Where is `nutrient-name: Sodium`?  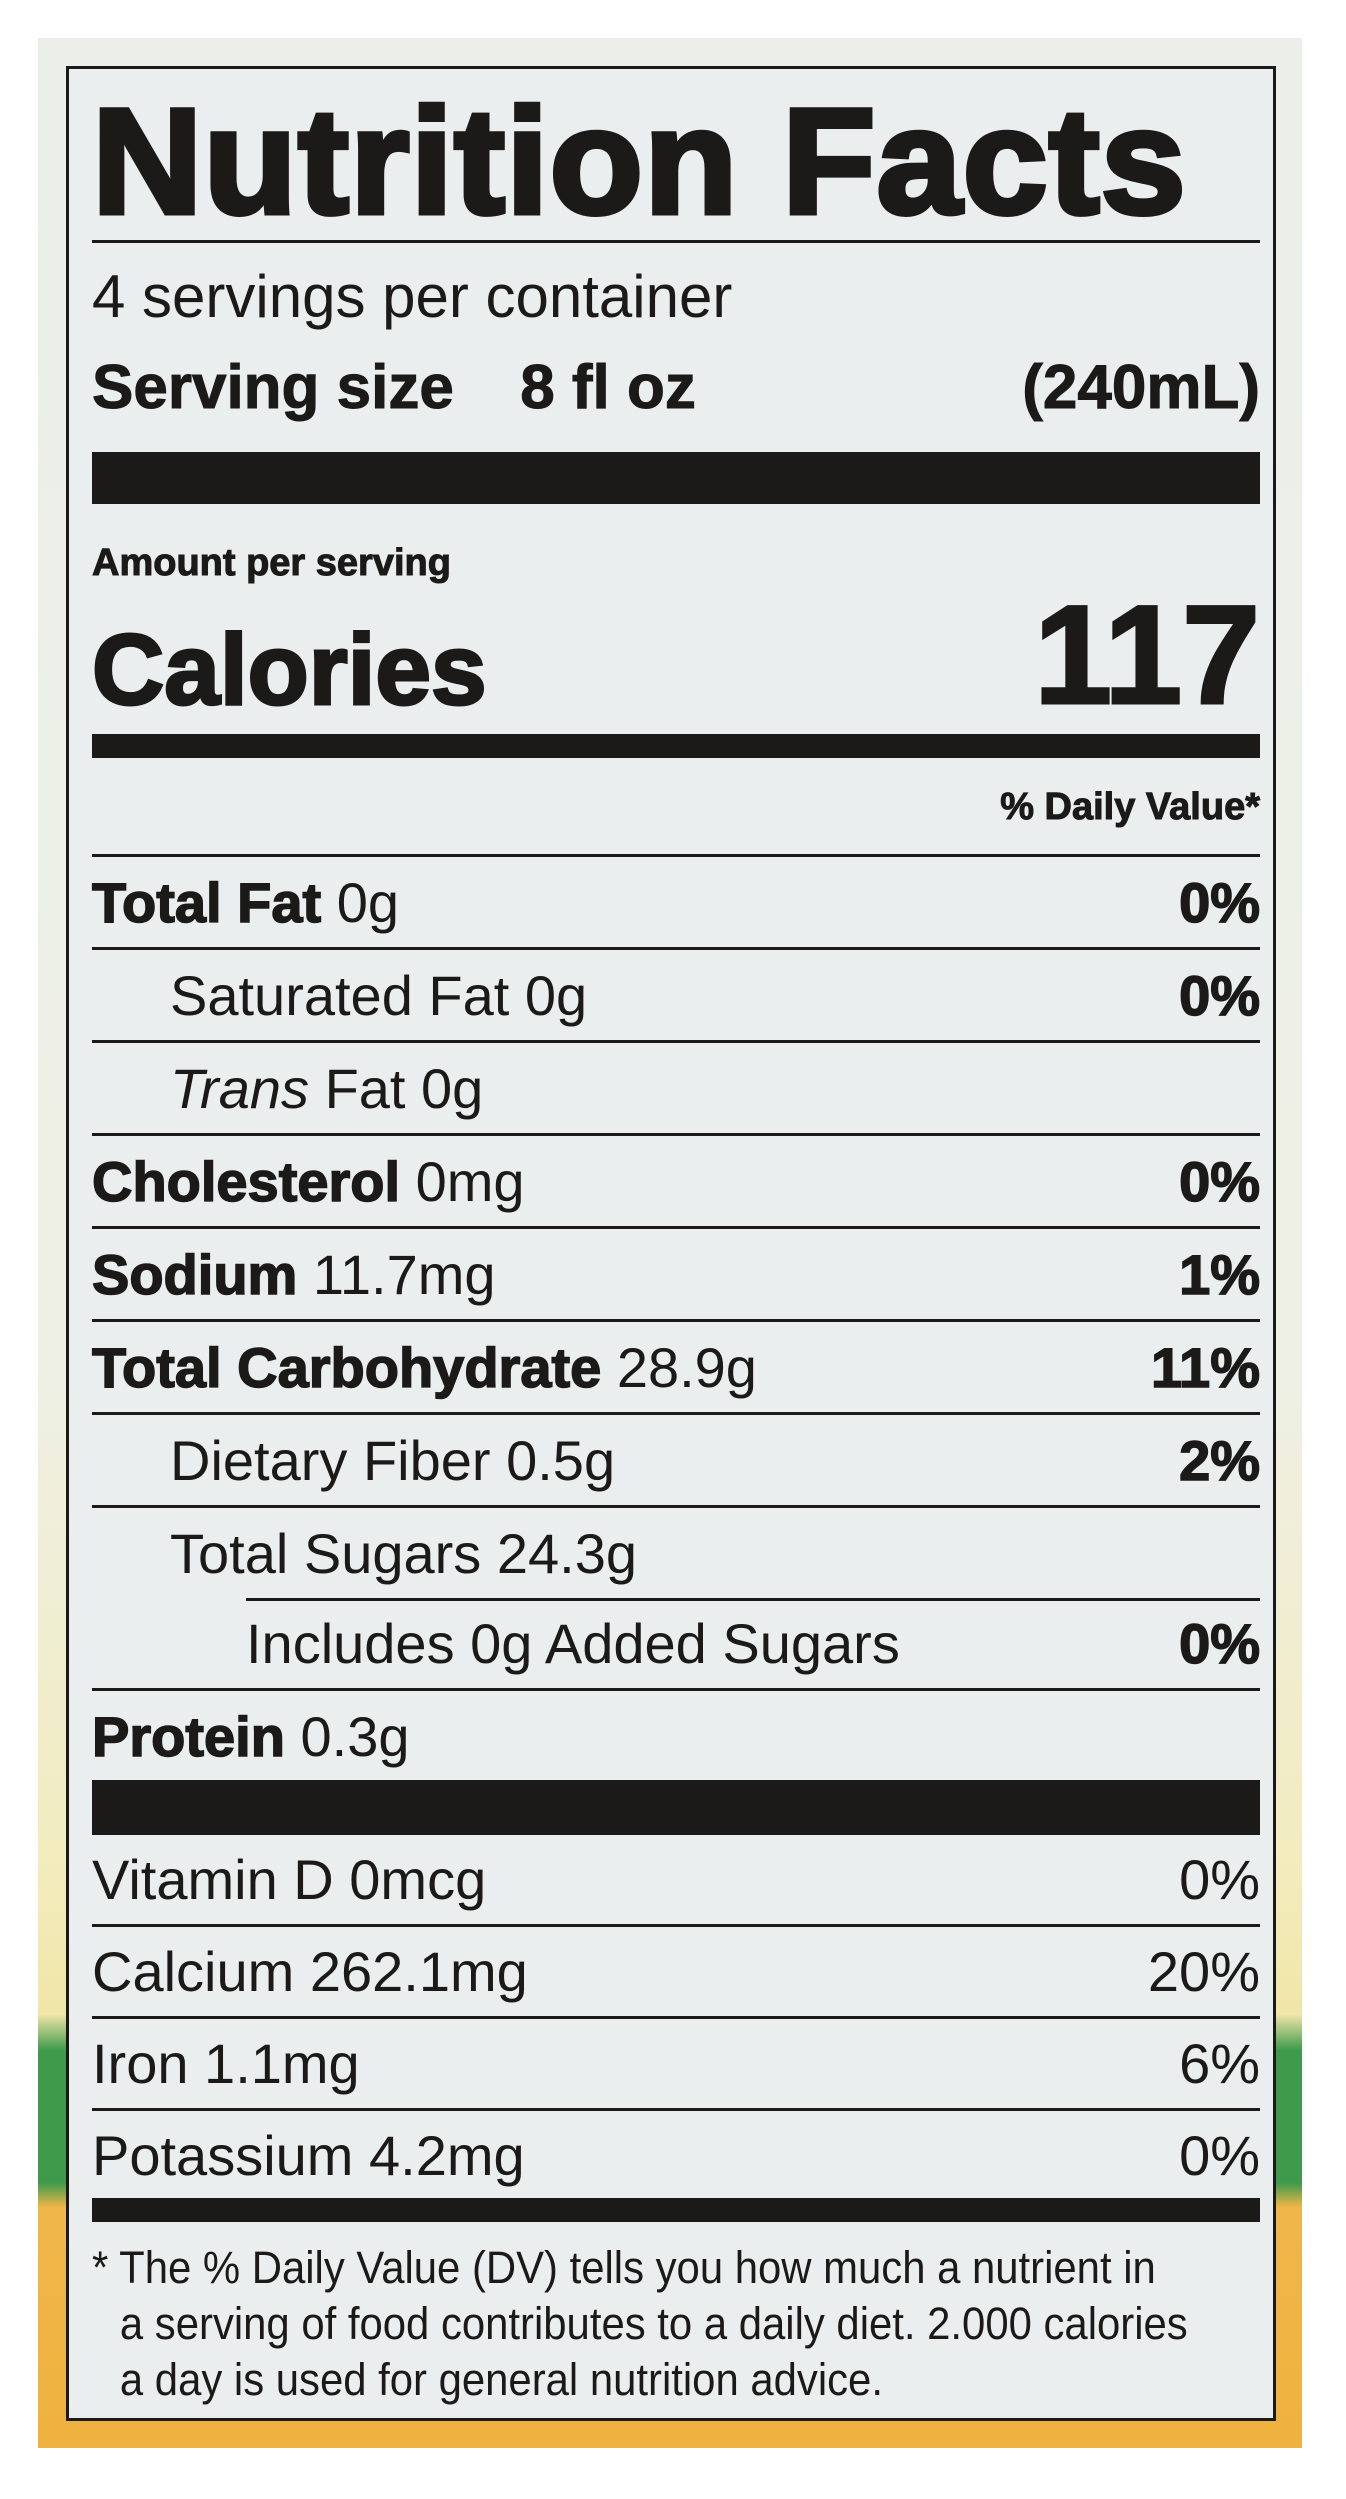
nutrient-name: Sodium is located at coordinates (194, 1274).